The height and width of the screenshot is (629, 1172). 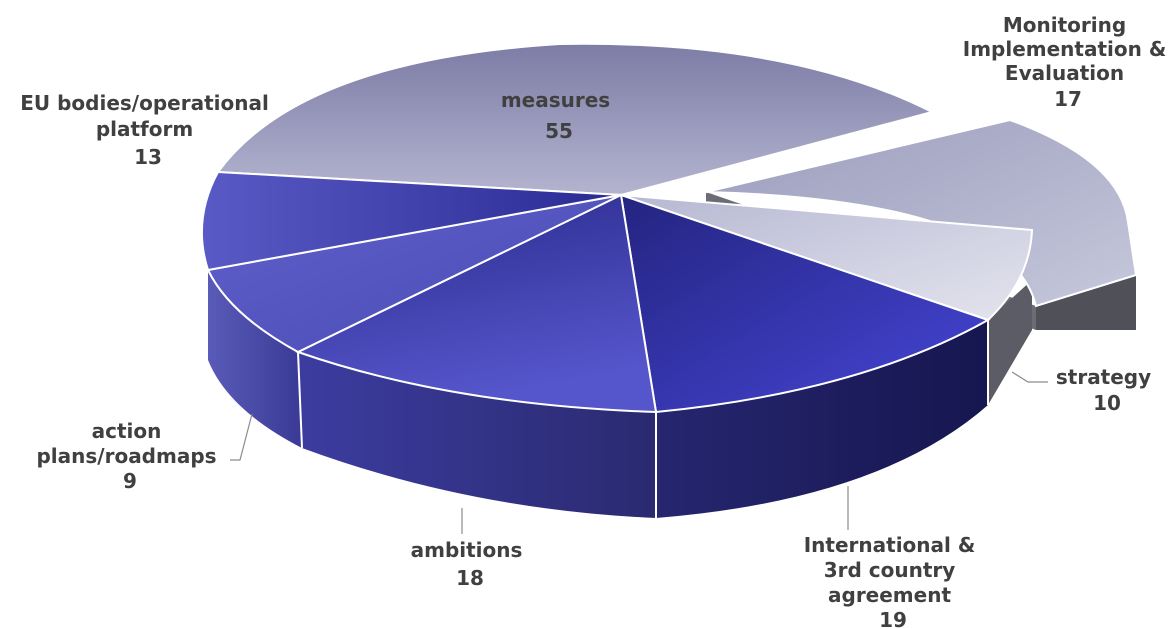 What do you see at coordinates (241, 437) in the screenshot?
I see `leader-action` at bounding box center [241, 437].